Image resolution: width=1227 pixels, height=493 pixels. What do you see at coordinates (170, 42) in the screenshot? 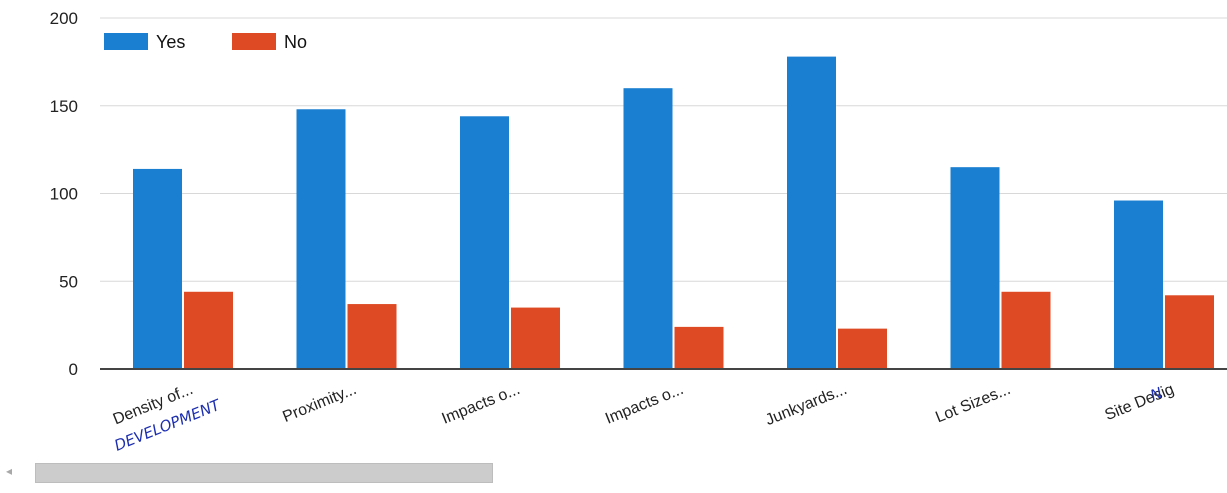
I see `legend-label-yes: Yes` at bounding box center [170, 42].